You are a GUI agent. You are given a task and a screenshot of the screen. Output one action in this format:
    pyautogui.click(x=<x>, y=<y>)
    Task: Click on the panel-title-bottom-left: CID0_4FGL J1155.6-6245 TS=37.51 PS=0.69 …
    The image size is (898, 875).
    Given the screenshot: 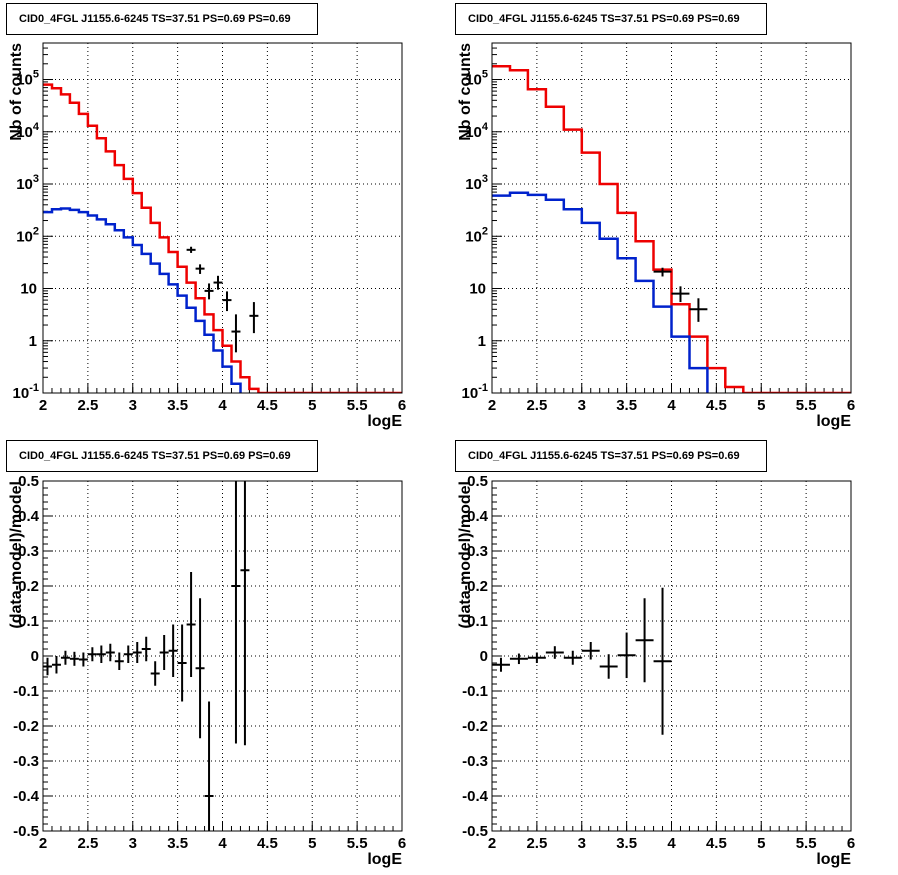 What is the action you would take?
    pyautogui.click(x=162, y=456)
    